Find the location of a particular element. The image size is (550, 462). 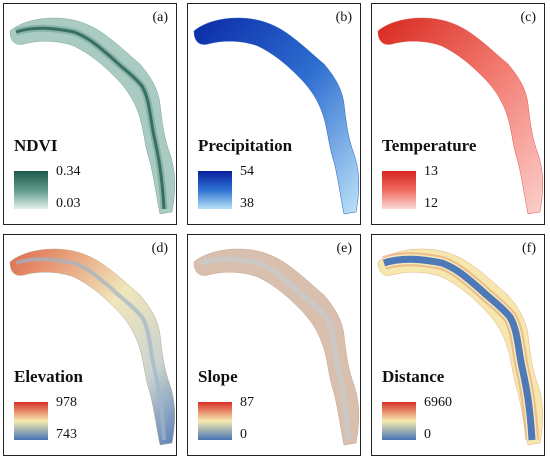

panel-letter: (e) is located at coordinates (344, 248).